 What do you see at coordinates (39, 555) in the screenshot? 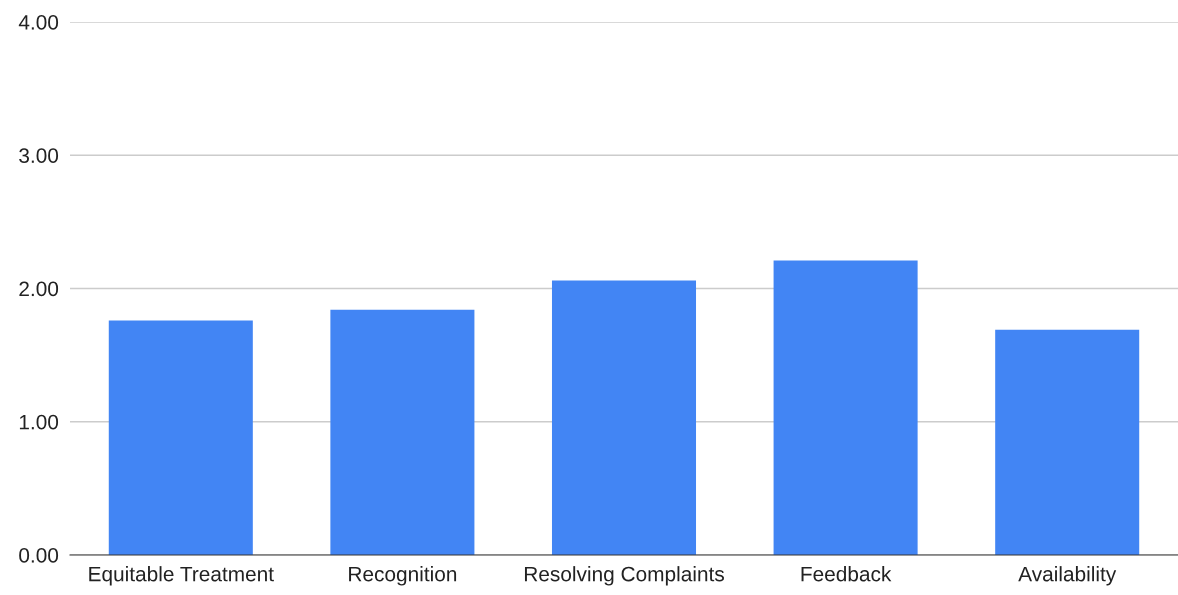
I see `y-tick-label: 0.00` at bounding box center [39, 555].